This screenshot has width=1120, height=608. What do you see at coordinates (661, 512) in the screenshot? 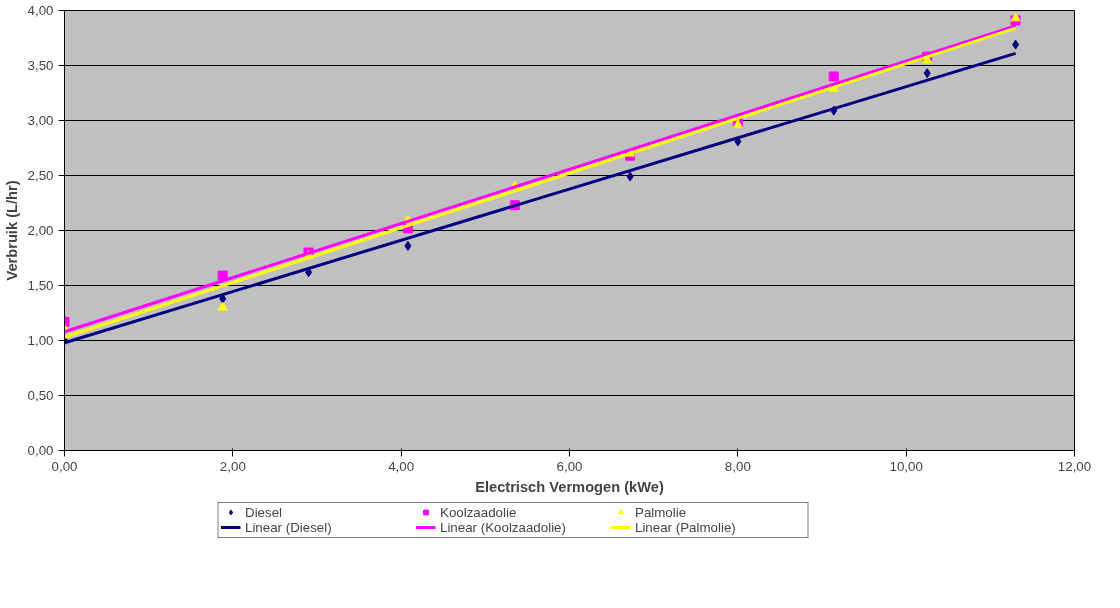
I see `legend-label: Palmolie` at bounding box center [661, 512].